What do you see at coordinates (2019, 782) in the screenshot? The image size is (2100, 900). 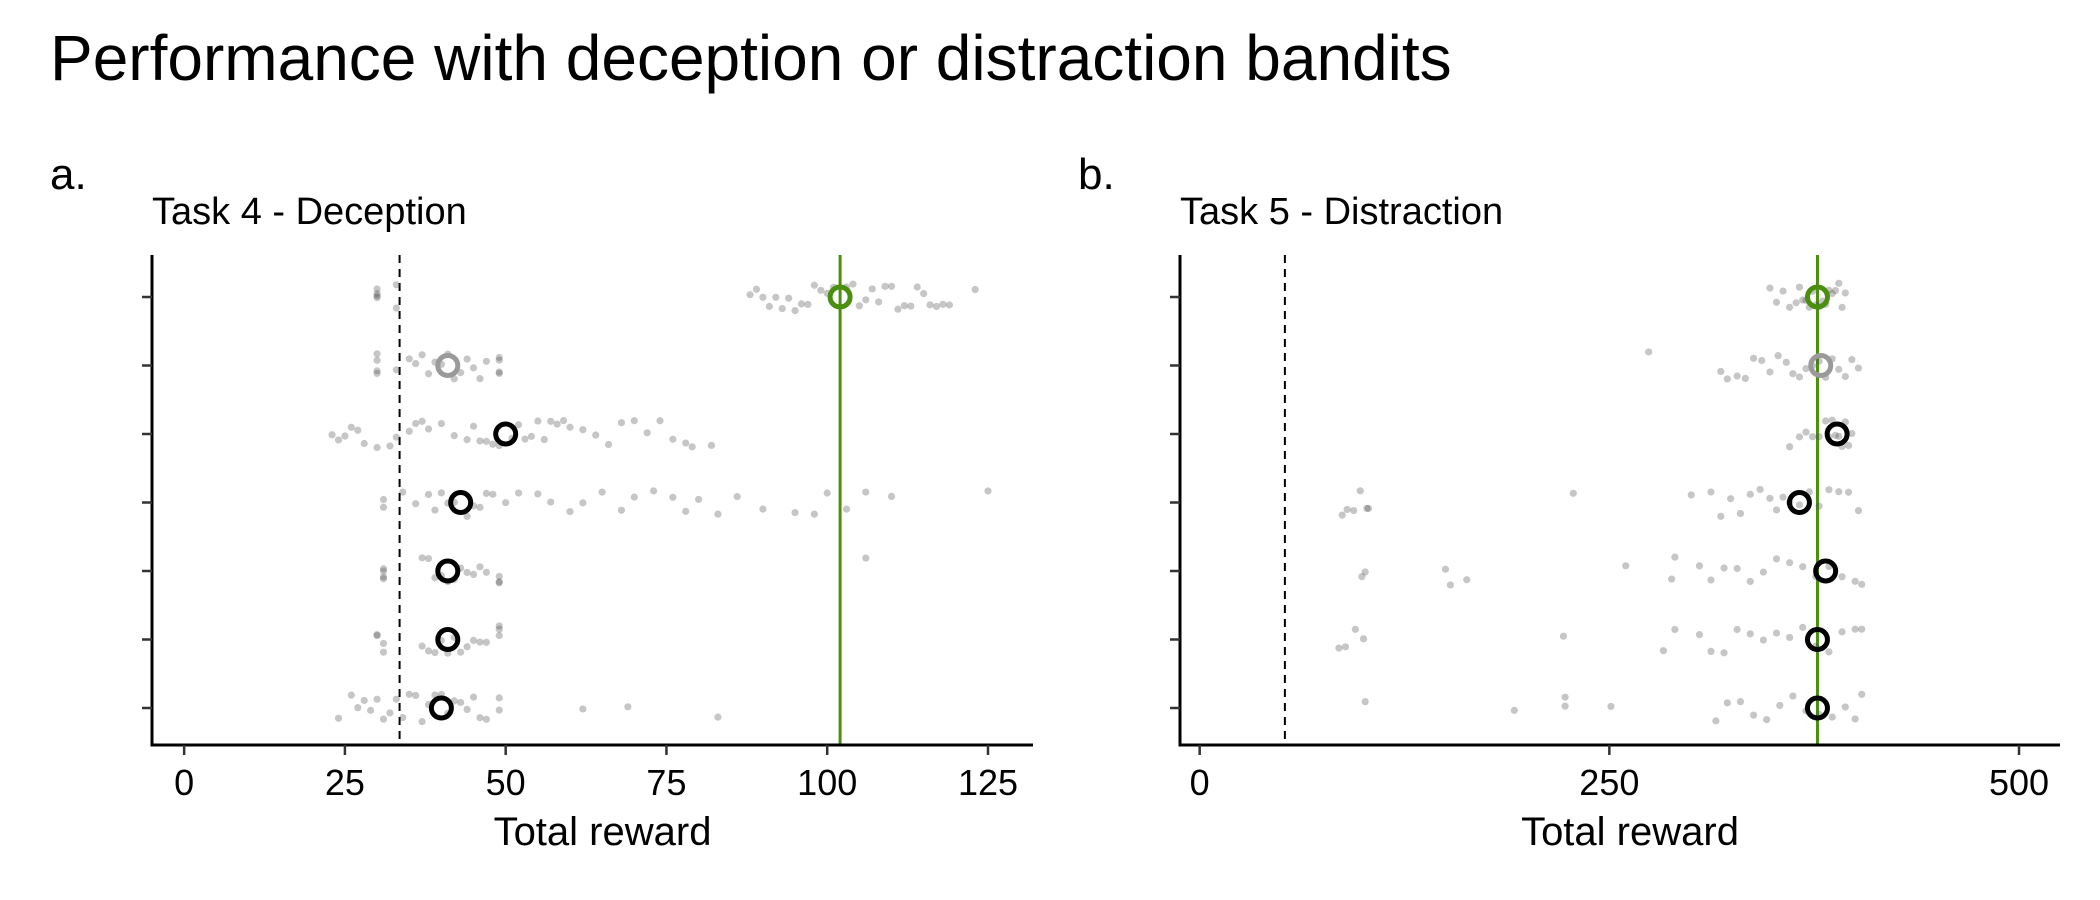 I see `x-tick-label: 500` at bounding box center [2019, 782].